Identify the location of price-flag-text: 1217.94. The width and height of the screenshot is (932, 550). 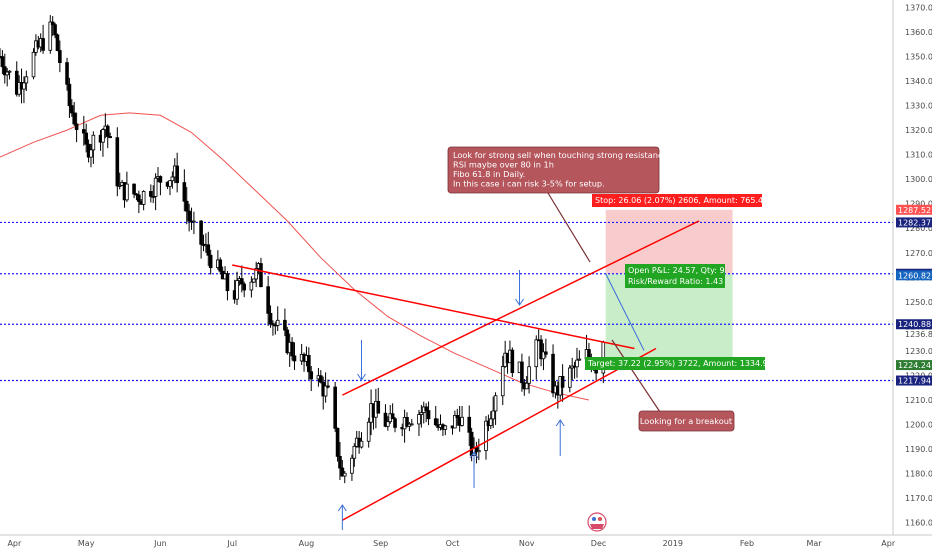
(914, 381).